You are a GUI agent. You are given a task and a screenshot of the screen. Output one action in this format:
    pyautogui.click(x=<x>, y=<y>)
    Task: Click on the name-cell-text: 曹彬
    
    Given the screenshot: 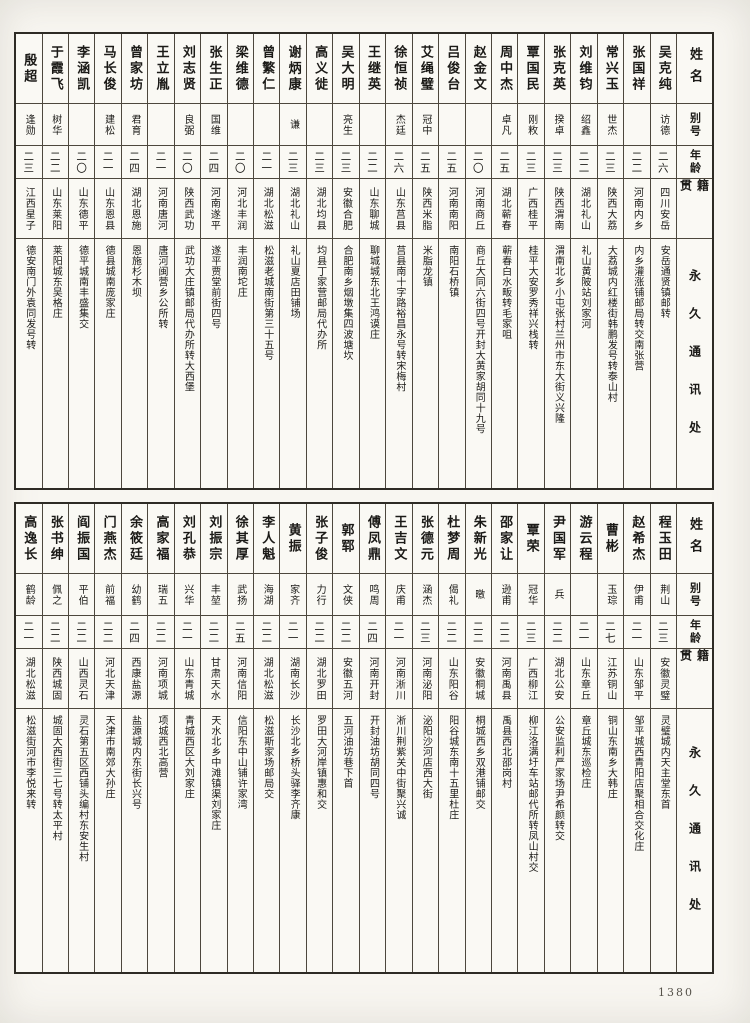 What is the action you would take?
    pyautogui.click(x=610, y=538)
    